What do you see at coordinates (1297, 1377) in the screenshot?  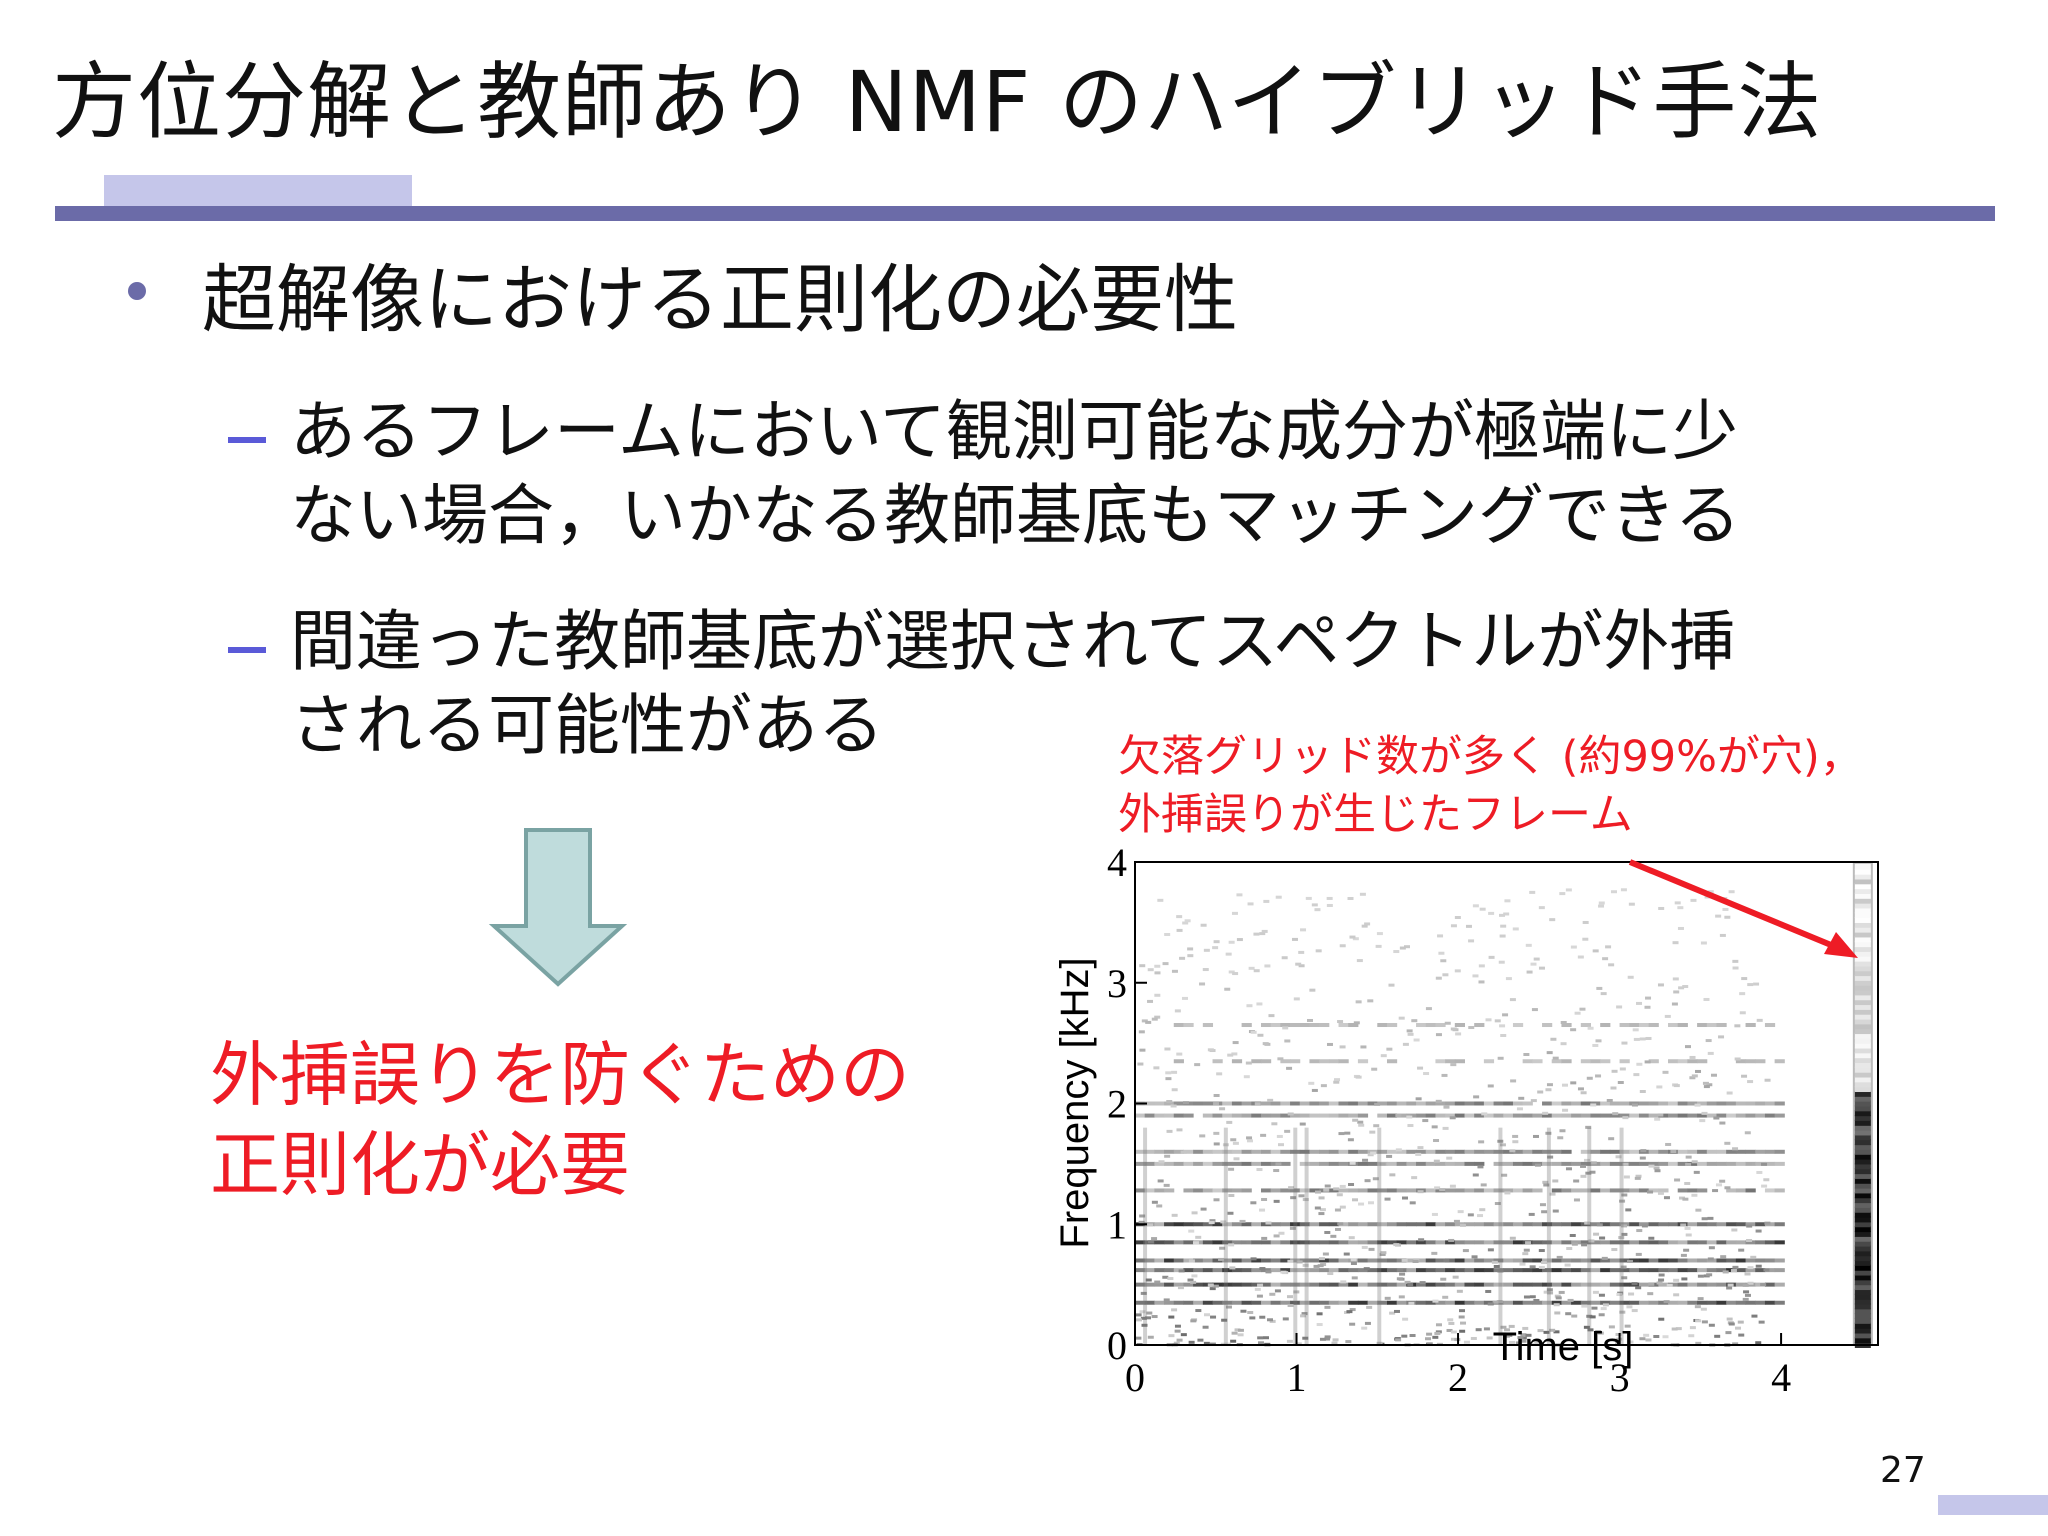 I see `x-tick-label: 1` at bounding box center [1297, 1377].